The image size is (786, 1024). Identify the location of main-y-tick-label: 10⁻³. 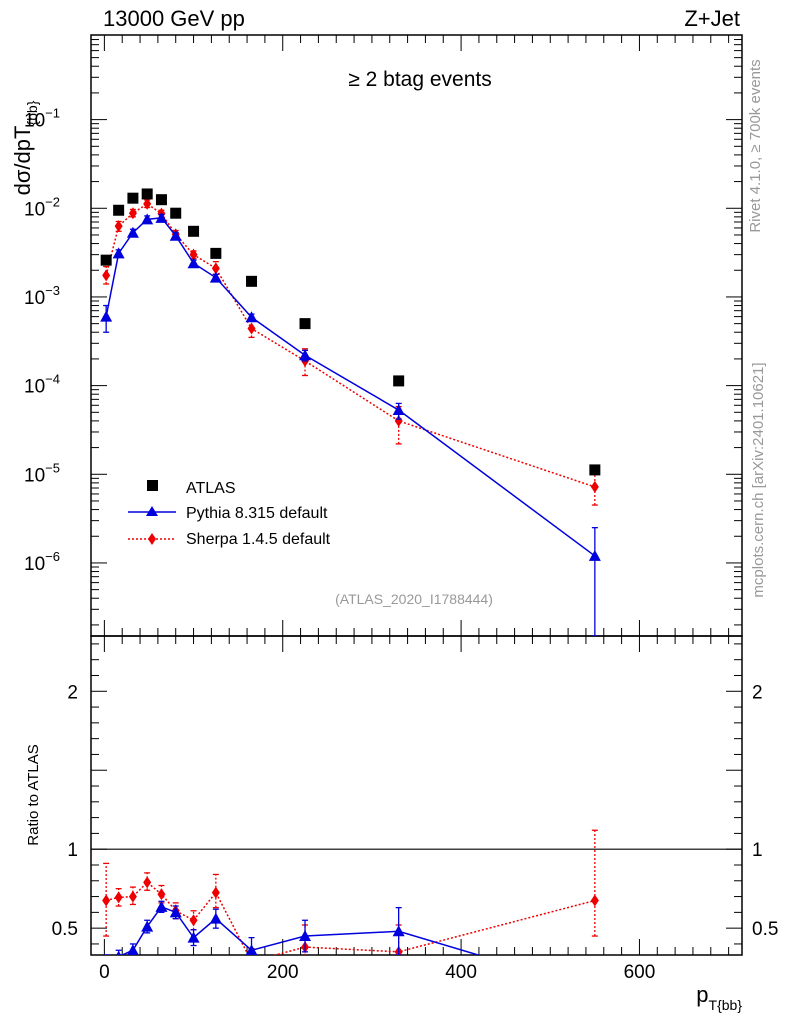
(42, 296).